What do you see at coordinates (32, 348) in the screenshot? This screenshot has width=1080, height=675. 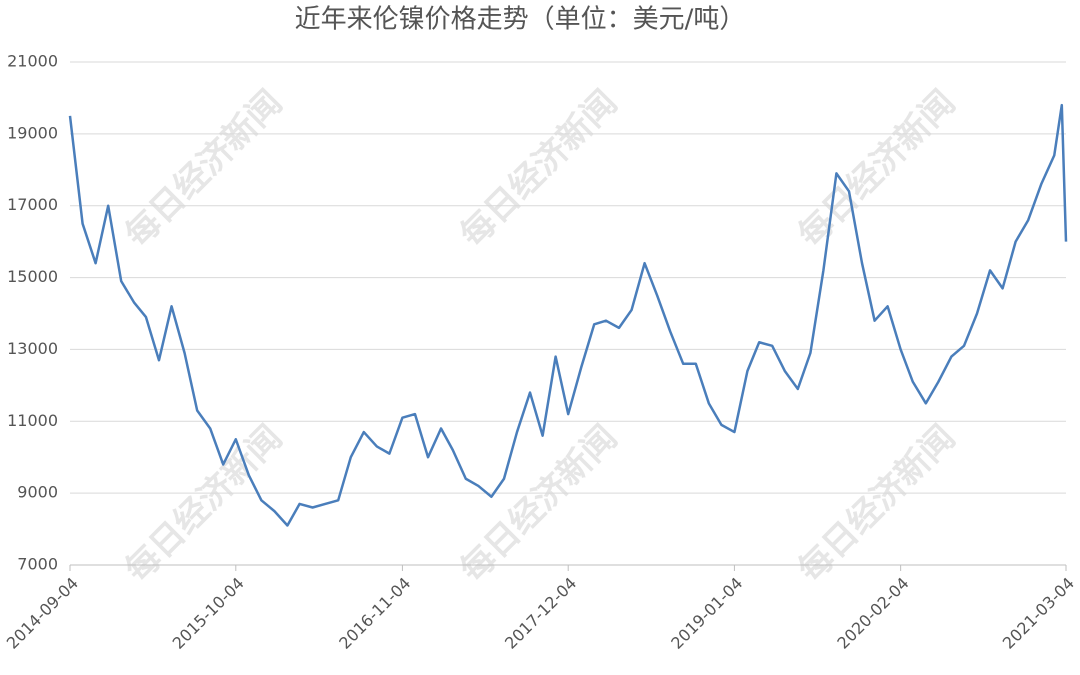 I see `y-tick-label: 13000` at bounding box center [32, 348].